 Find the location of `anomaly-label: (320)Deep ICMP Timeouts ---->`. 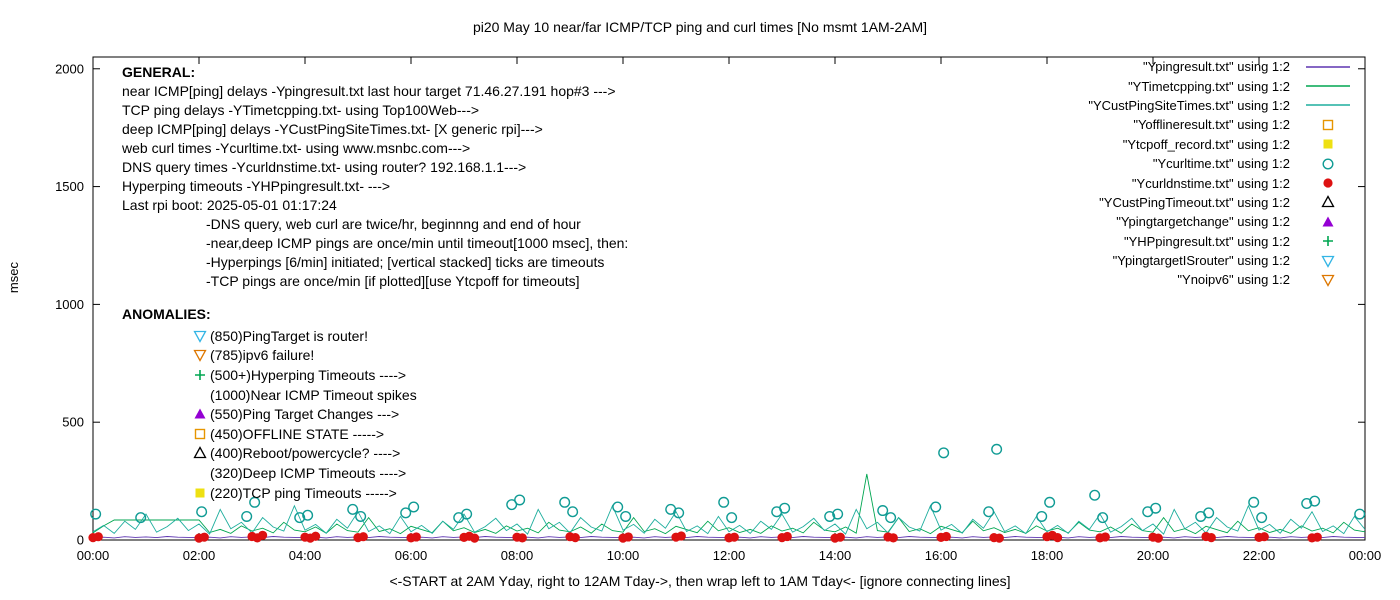

anomaly-label: (320)Deep ICMP Timeouts ----> is located at coordinates (308, 472).